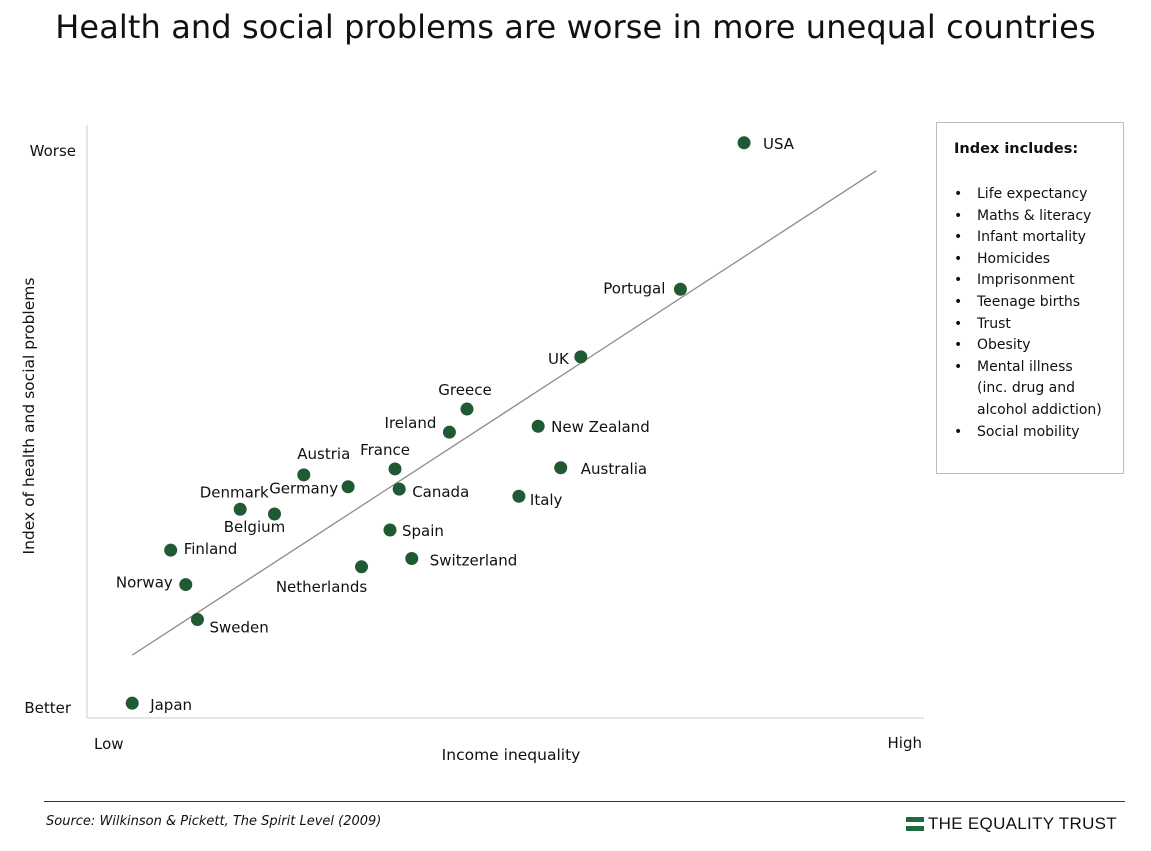  I want to click on data-point-austria, so click(304, 475).